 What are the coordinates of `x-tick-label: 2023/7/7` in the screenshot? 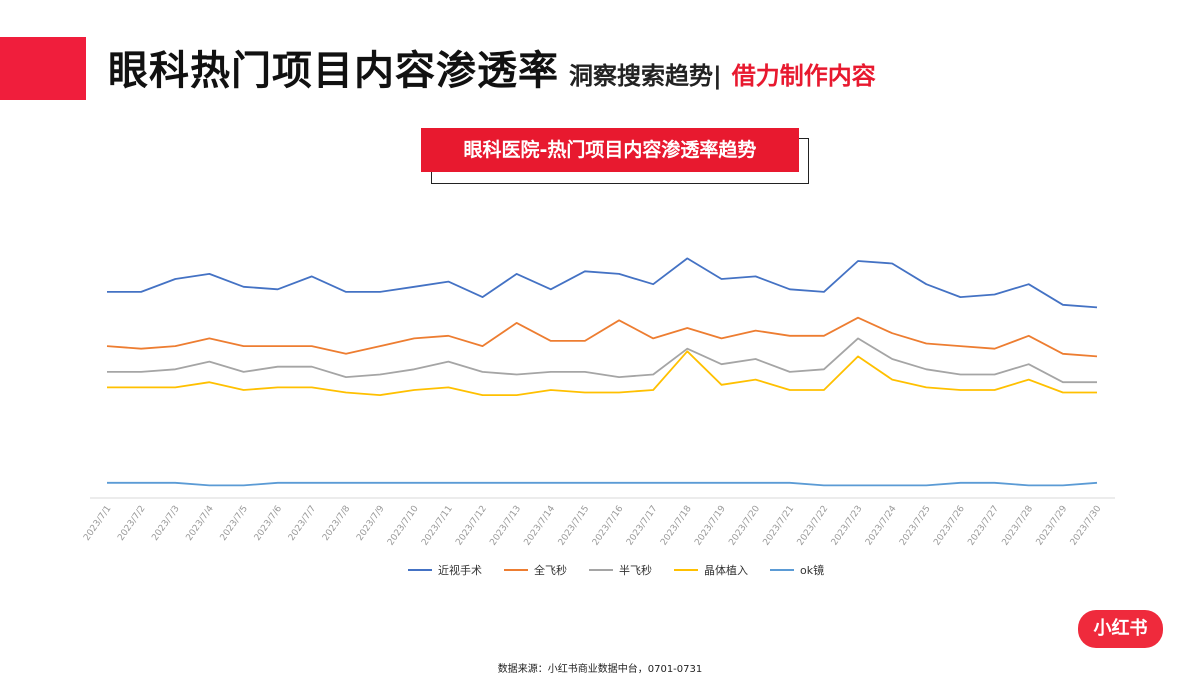 It's located at (302, 523).